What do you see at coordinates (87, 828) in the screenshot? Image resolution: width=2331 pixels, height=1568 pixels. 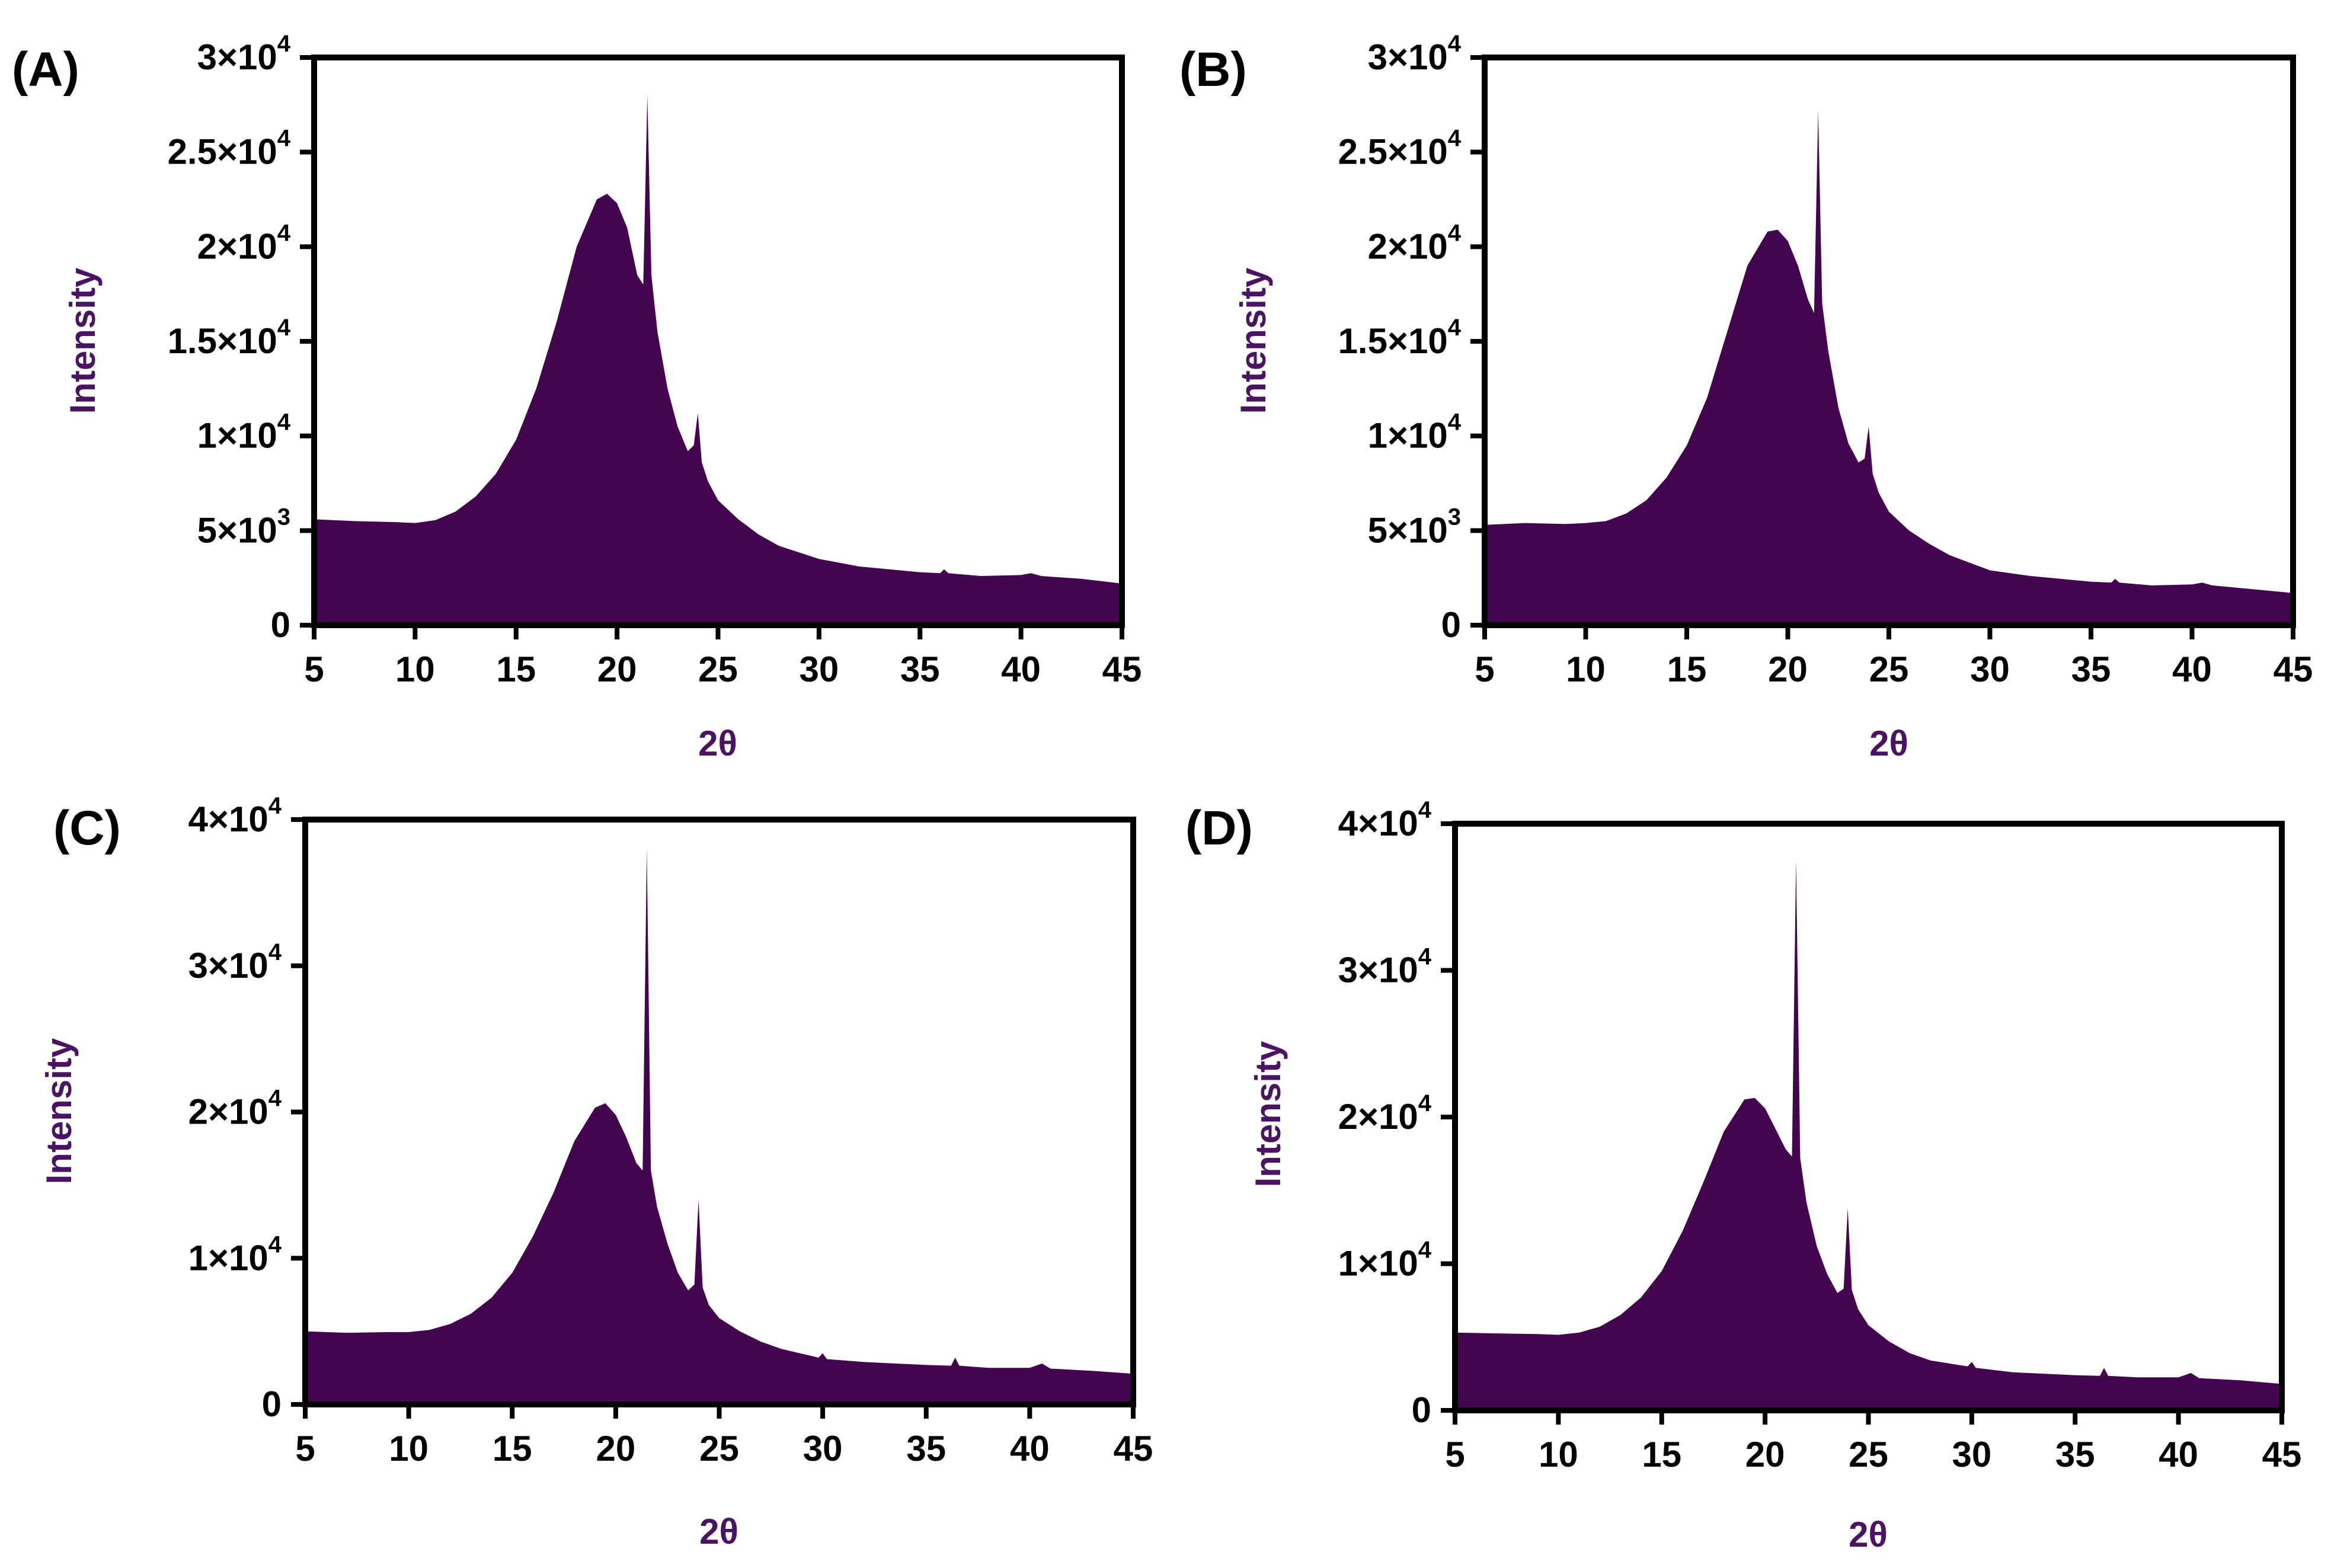 I see `panel-label: (C)` at bounding box center [87, 828].